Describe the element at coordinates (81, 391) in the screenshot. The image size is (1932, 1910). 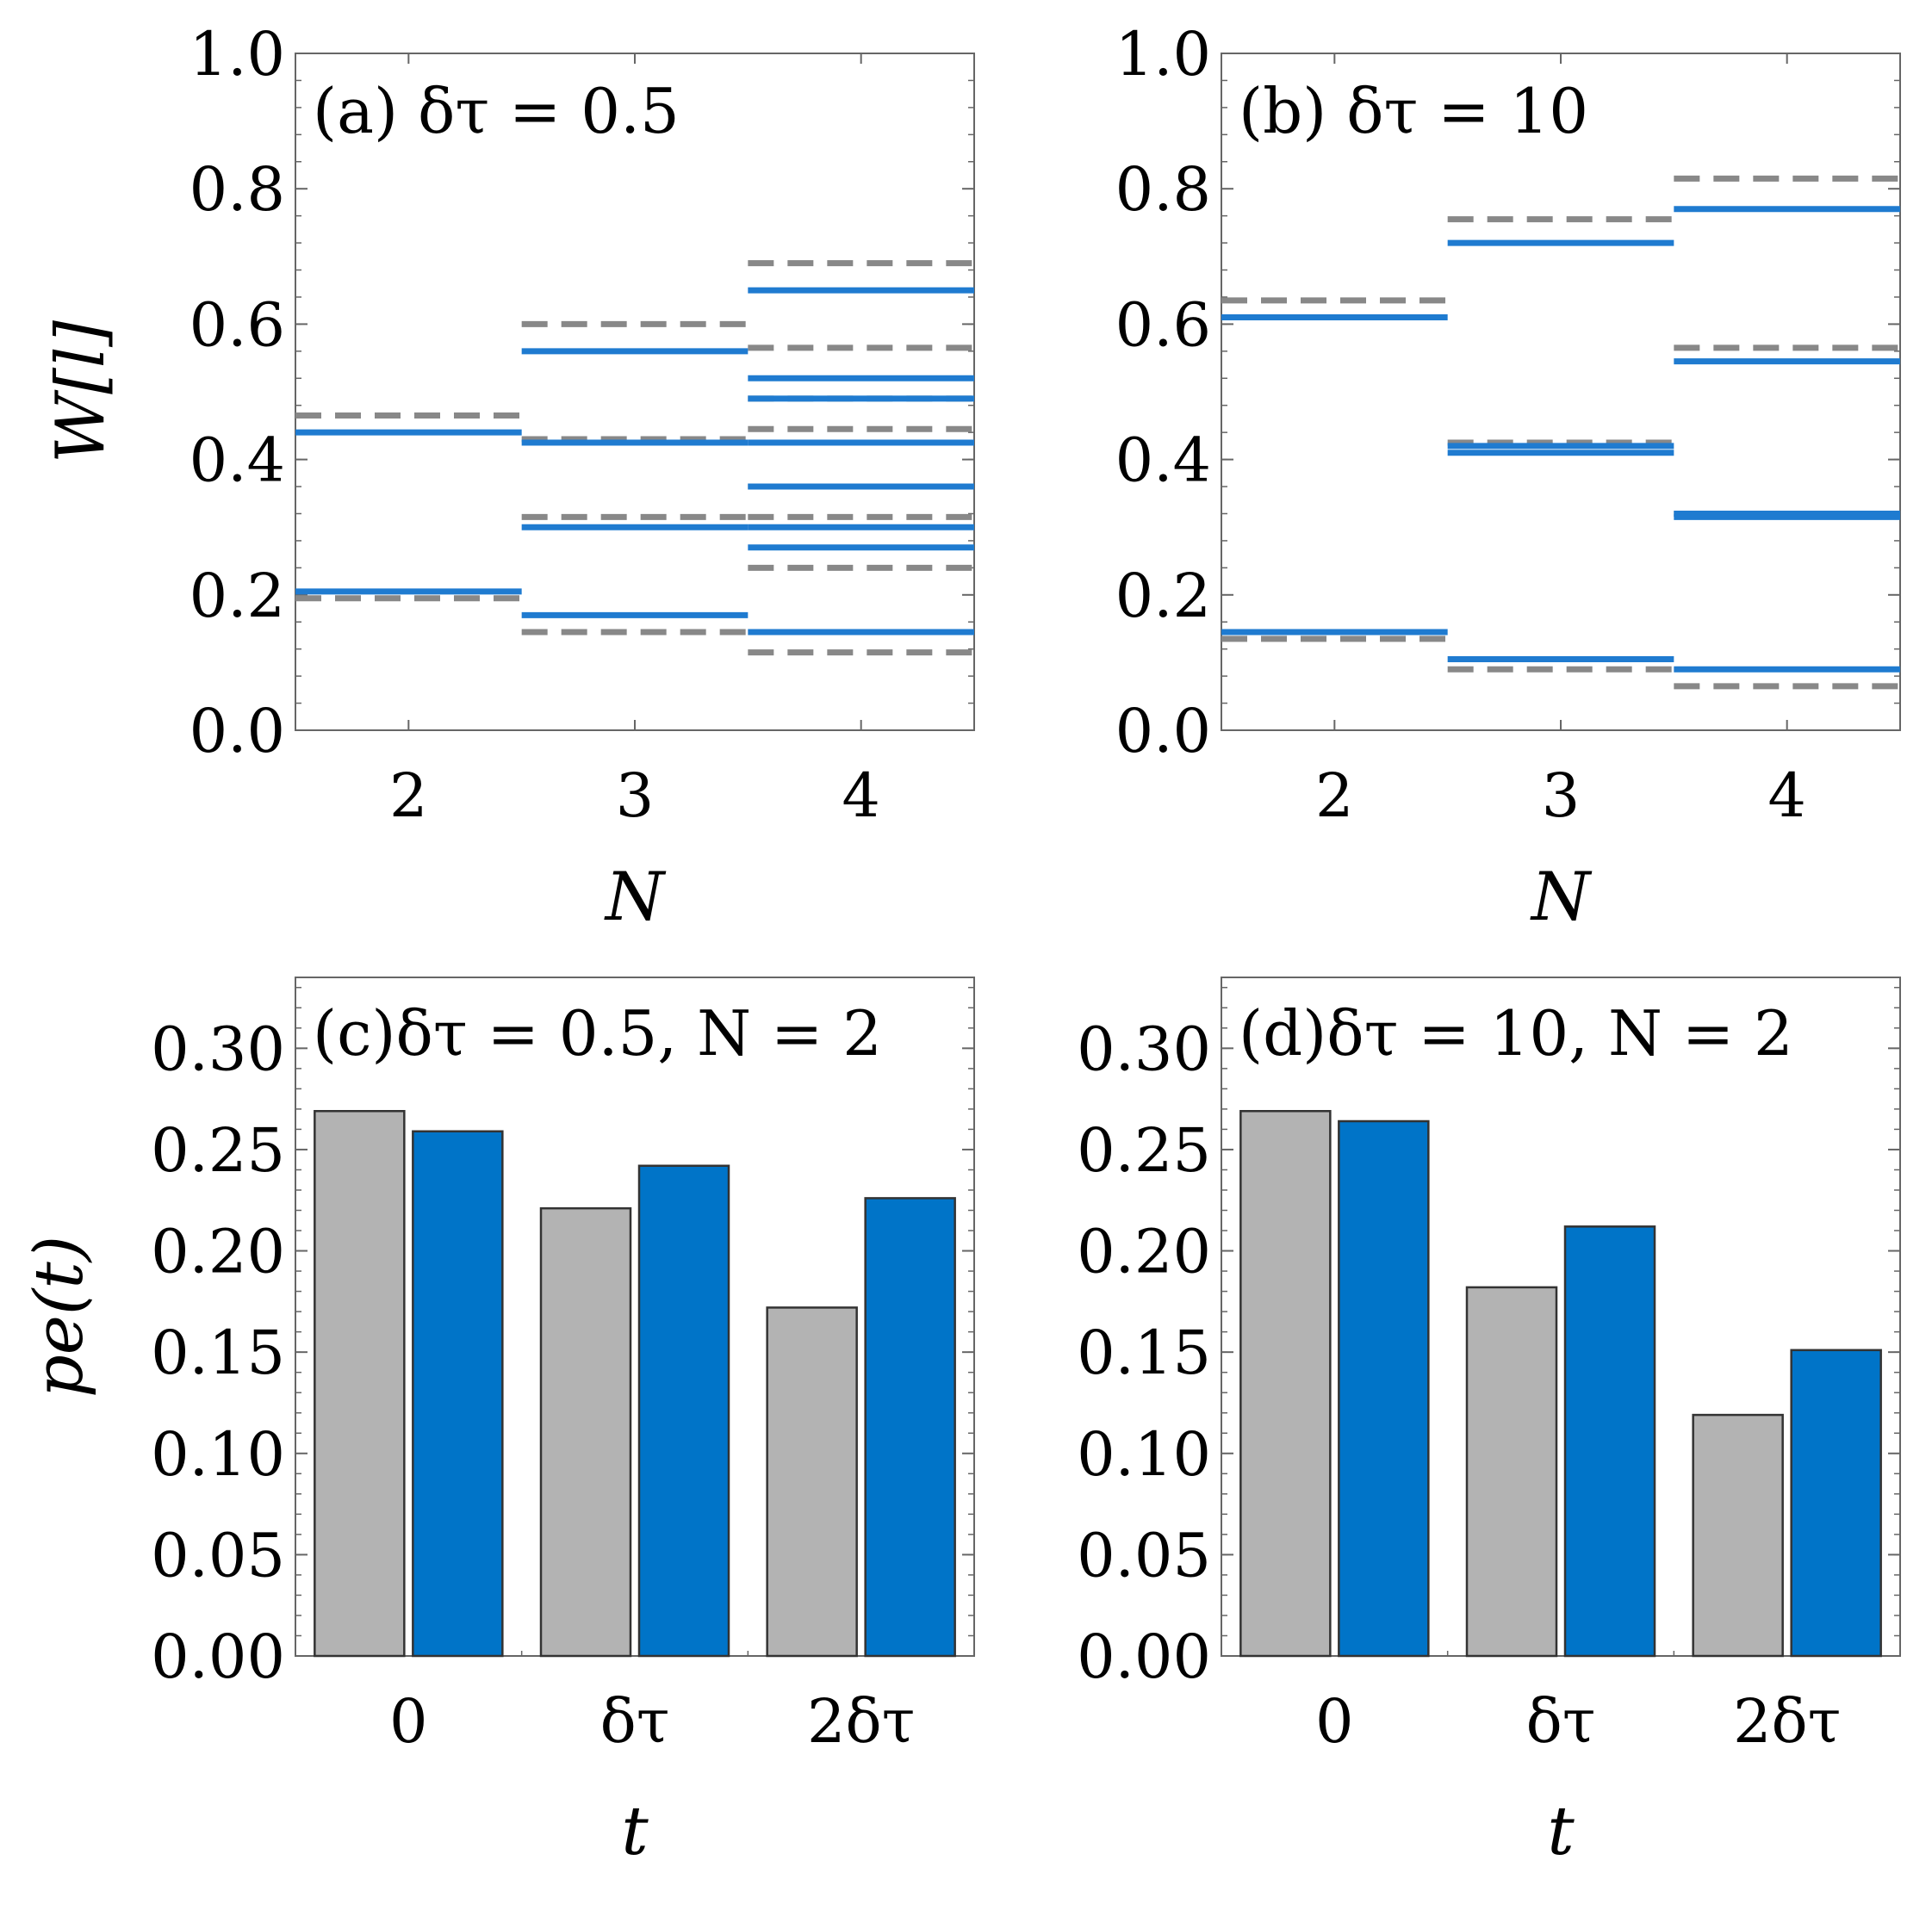
I see `y-axis-title: W[l]` at that location.